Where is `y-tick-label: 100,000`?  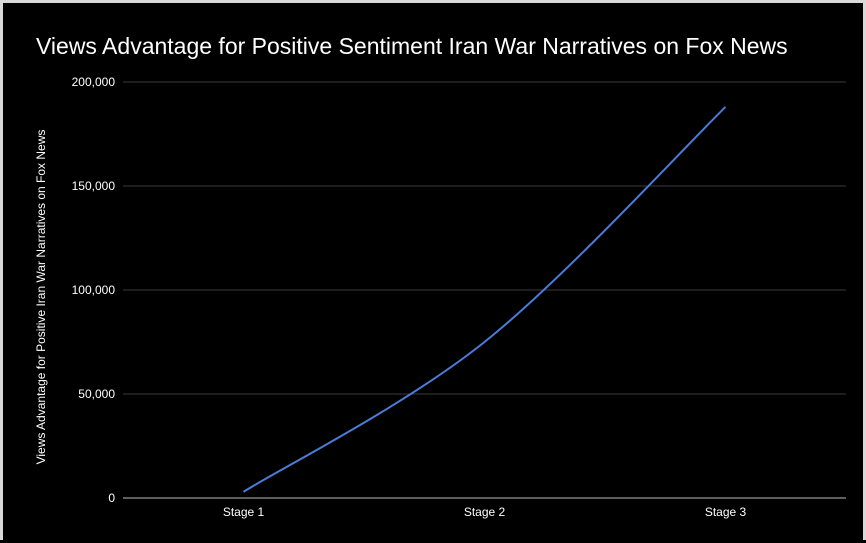
y-tick-label: 100,000 is located at coordinates (94, 290).